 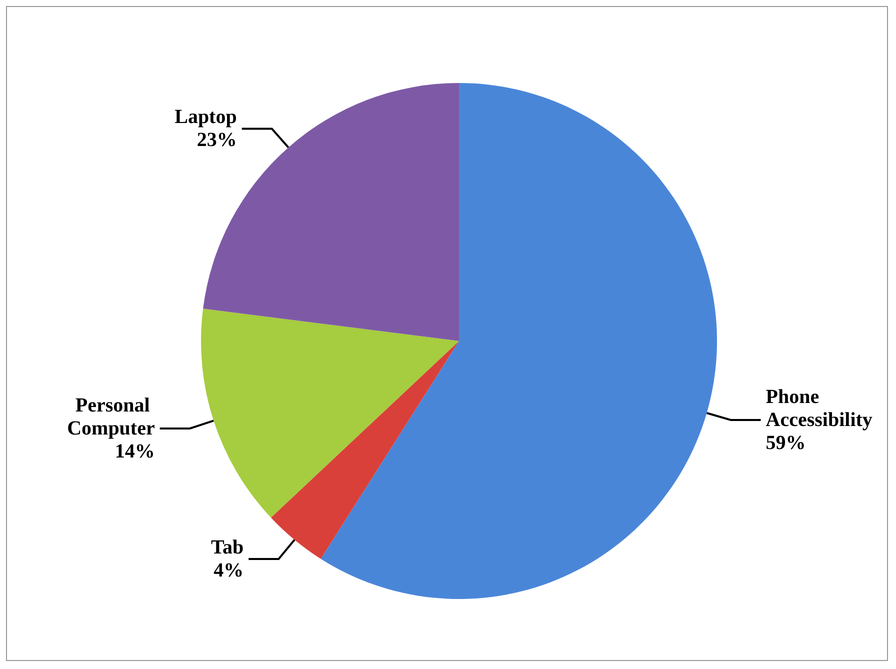 I want to click on slice-label: Tab, so click(x=227, y=547).